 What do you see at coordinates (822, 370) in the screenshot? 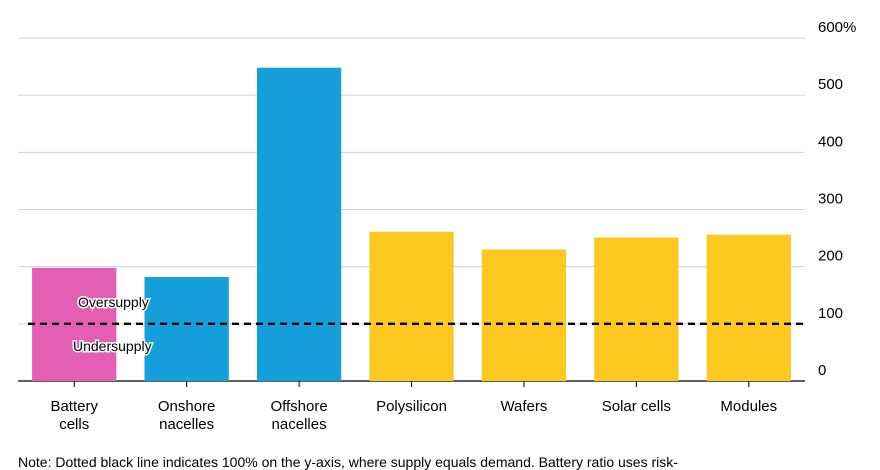
I see `y-tick-label: 0` at bounding box center [822, 370].